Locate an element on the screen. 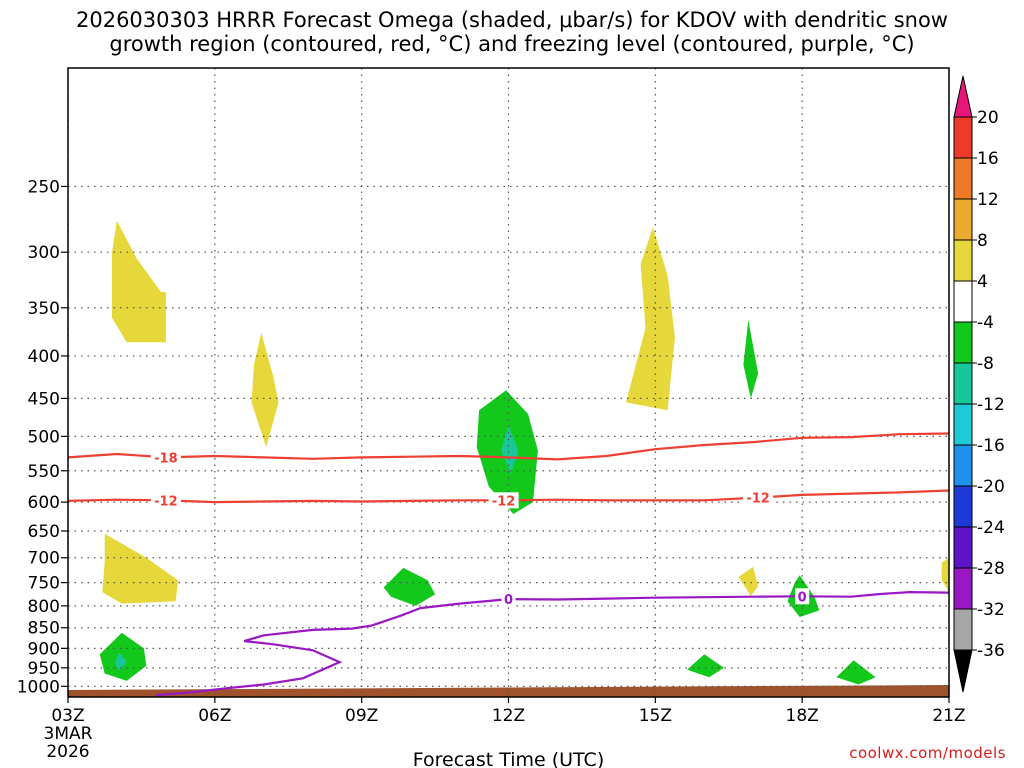 Image resolution: width=1024 pixels, height=768 pixels. colorbar-label-2: 12 is located at coordinates (988, 200).